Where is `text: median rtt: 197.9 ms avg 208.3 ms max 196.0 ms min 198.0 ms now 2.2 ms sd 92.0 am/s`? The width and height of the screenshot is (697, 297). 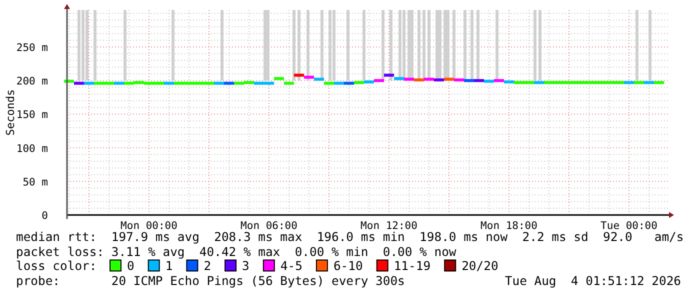 text: median rtt: 197.9 ms avg 208.3 ms max 196.0 ms min 198.0 ms now 2.2 ms sd 92.0 am/s is located at coordinates (350, 237).